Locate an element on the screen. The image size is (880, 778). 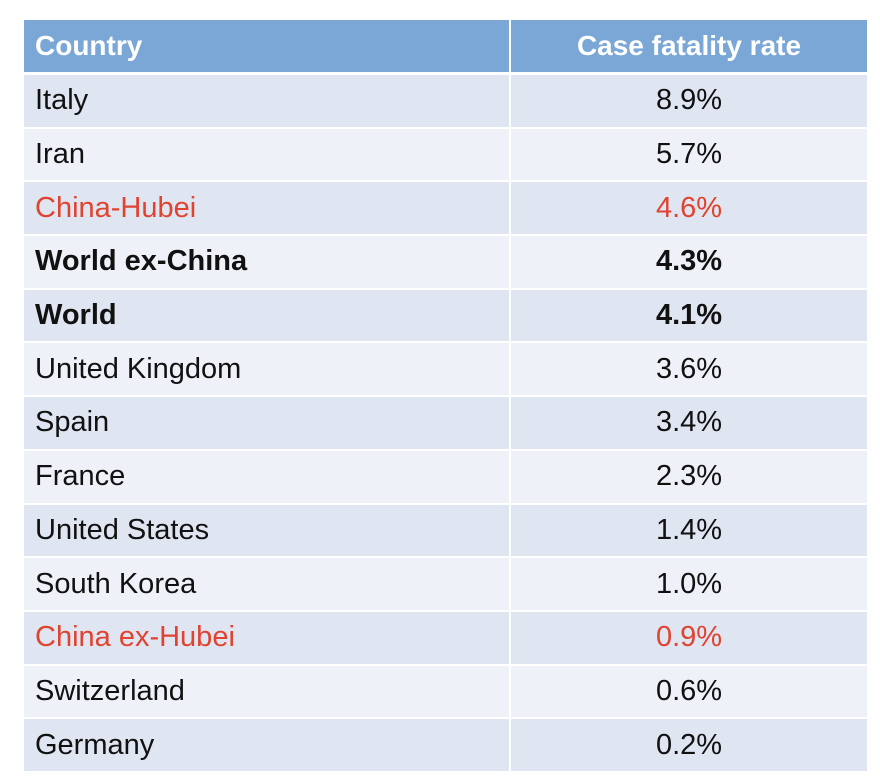
table-row: Germany 0.2% is located at coordinates (445, 745).